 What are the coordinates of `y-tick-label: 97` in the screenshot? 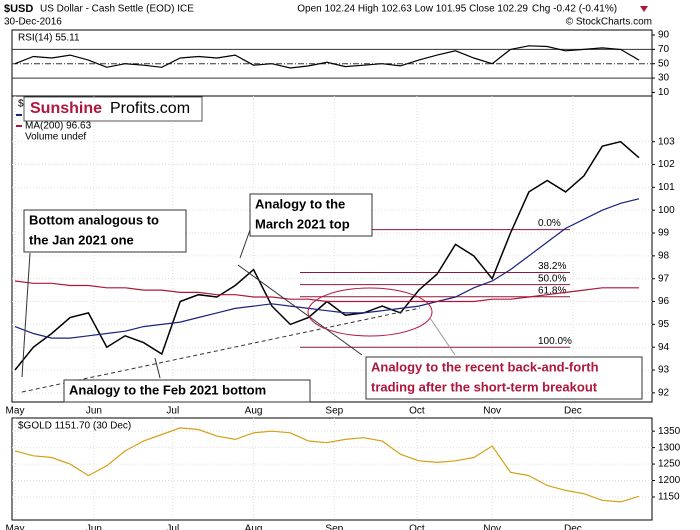 It's located at (664, 278).